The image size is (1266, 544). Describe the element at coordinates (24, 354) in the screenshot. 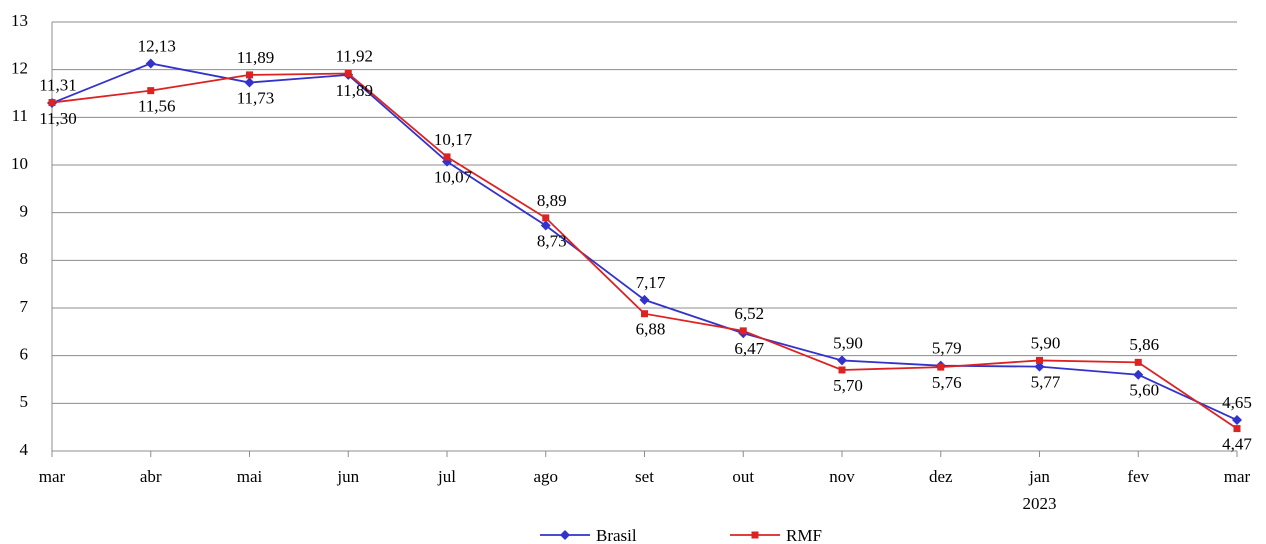

I see `y-tick-label: 6` at that location.